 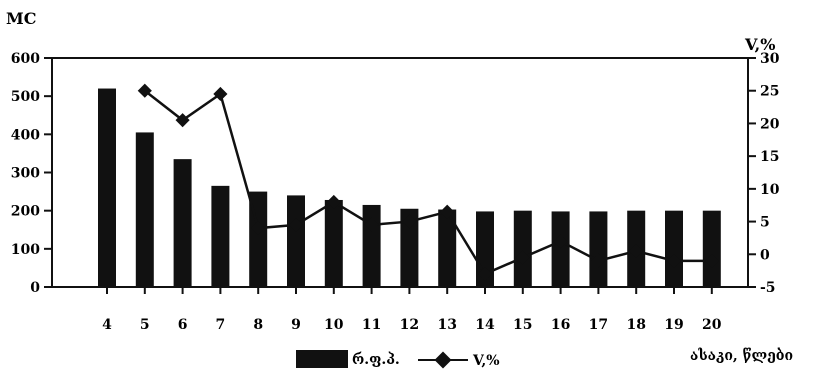 I want to click on y-left-tick-label: 300, so click(x=25, y=174).